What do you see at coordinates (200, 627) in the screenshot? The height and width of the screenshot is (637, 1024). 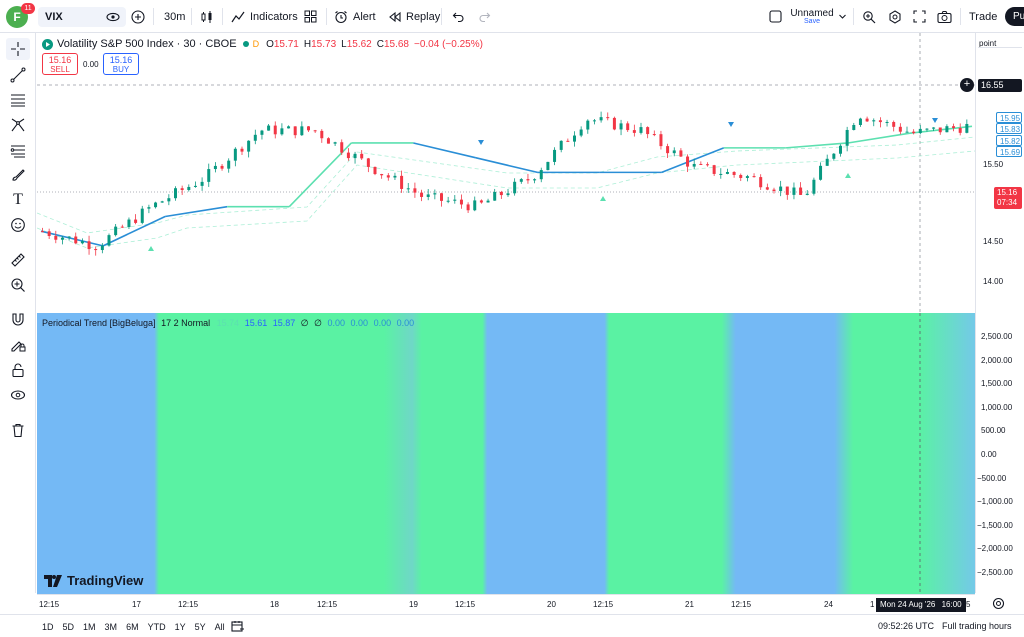 I see `range-button-5y: 5Y` at bounding box center [200, 627].